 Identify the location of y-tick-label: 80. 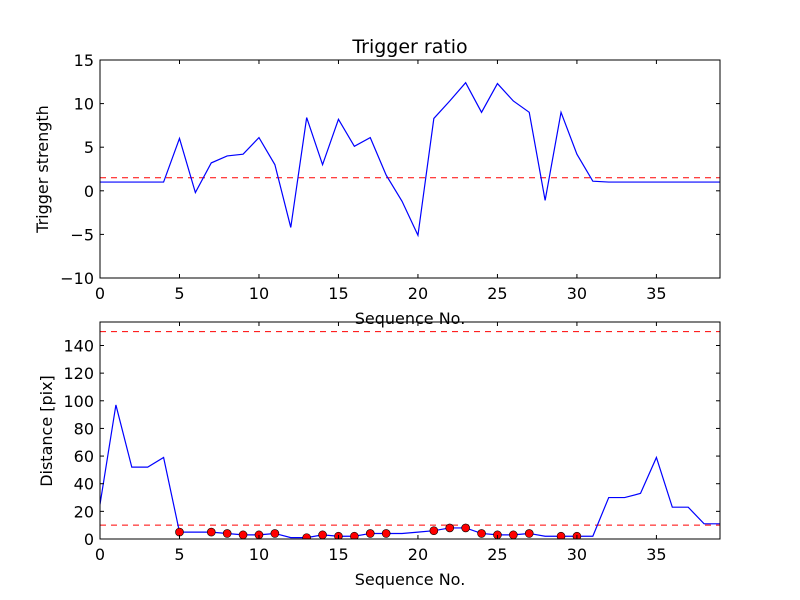
(84, 428).